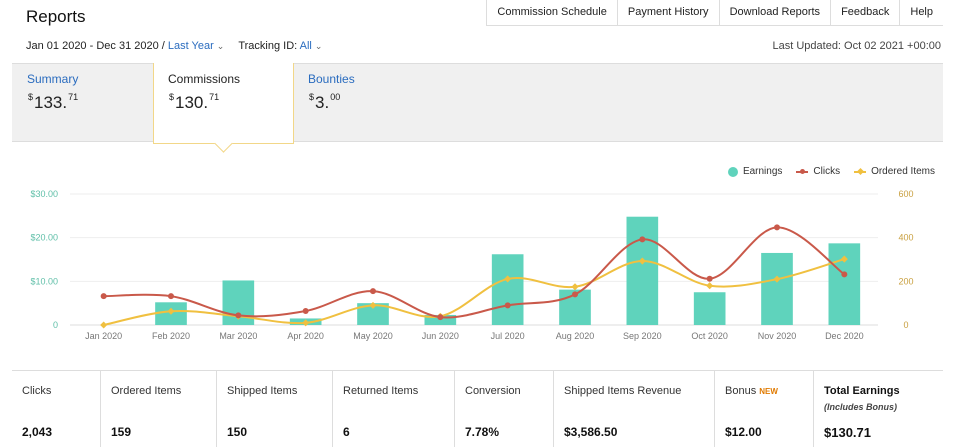  What do you see at coordinates (905, 281) in the screenshot?
I see `right-axis-tick: 200` at bounding box center [905, 281].